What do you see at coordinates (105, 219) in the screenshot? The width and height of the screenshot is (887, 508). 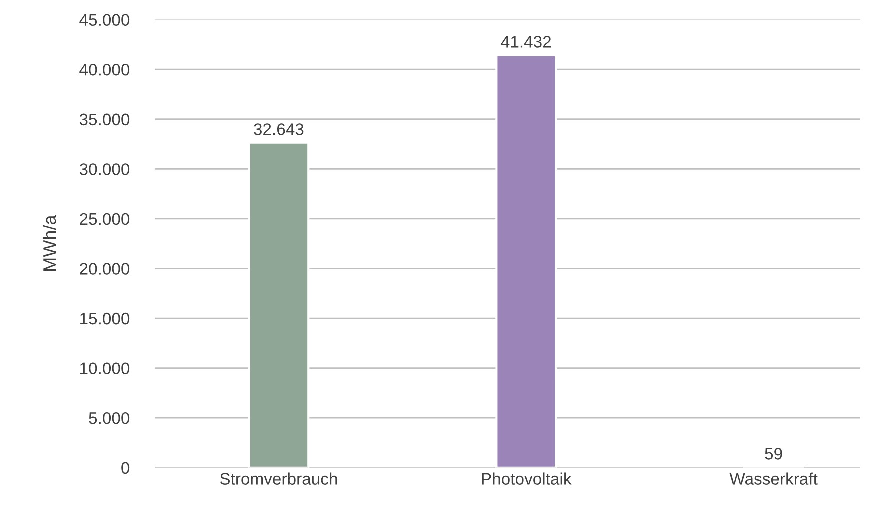 I see `y-tick-label: 25.000` at bounding box center [105, 219].